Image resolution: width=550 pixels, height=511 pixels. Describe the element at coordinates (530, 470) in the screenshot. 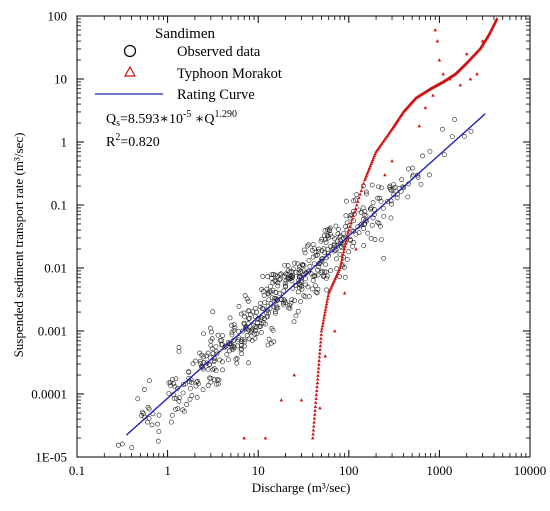

I see `x-tick-label: 10000` at that location.